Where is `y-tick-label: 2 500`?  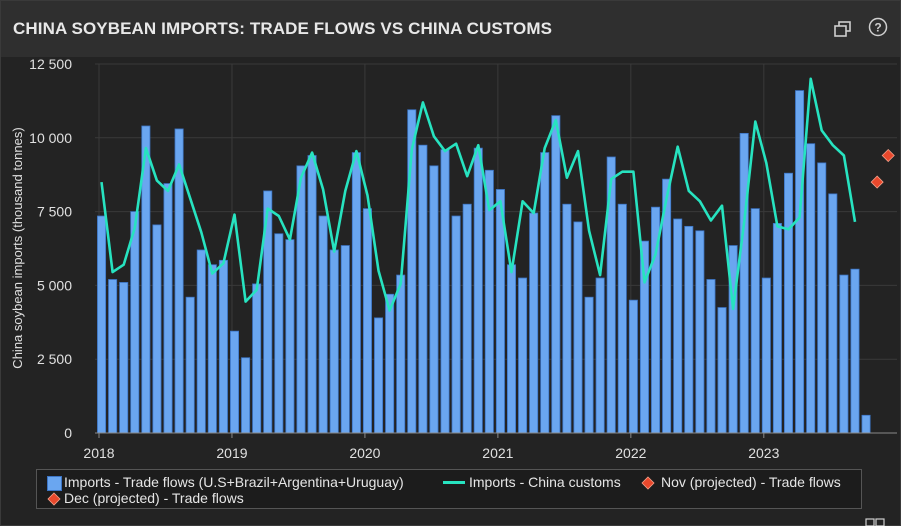
y-tick-label: 2 500 is located at coordinates (54, 359).